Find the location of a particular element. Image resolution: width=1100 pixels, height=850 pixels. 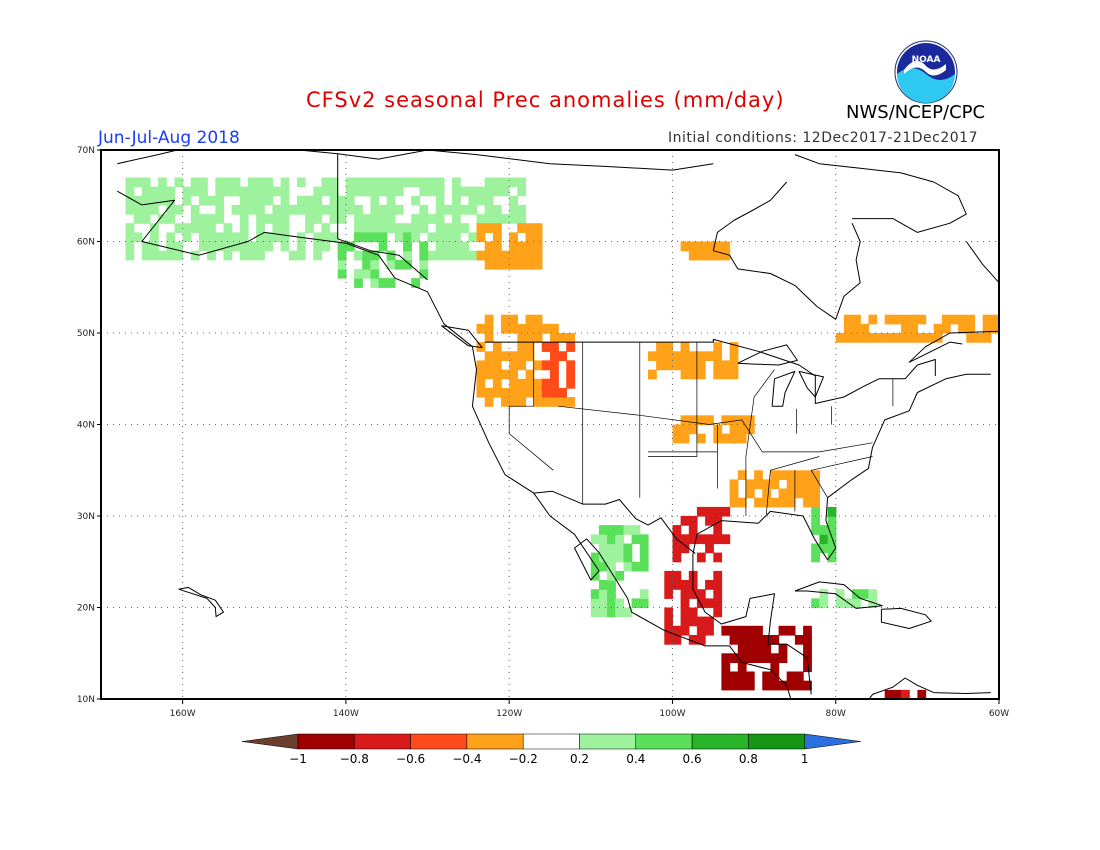

noaa-logo-text: NOAA is located at coordinates (926, 60).